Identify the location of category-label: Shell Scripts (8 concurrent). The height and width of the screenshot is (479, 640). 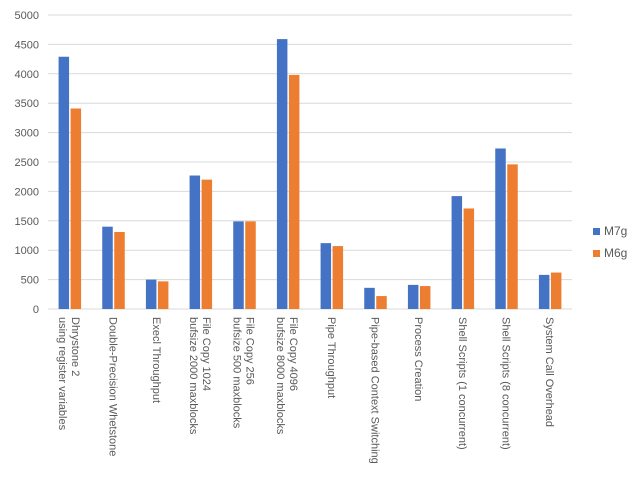
(506, 383).